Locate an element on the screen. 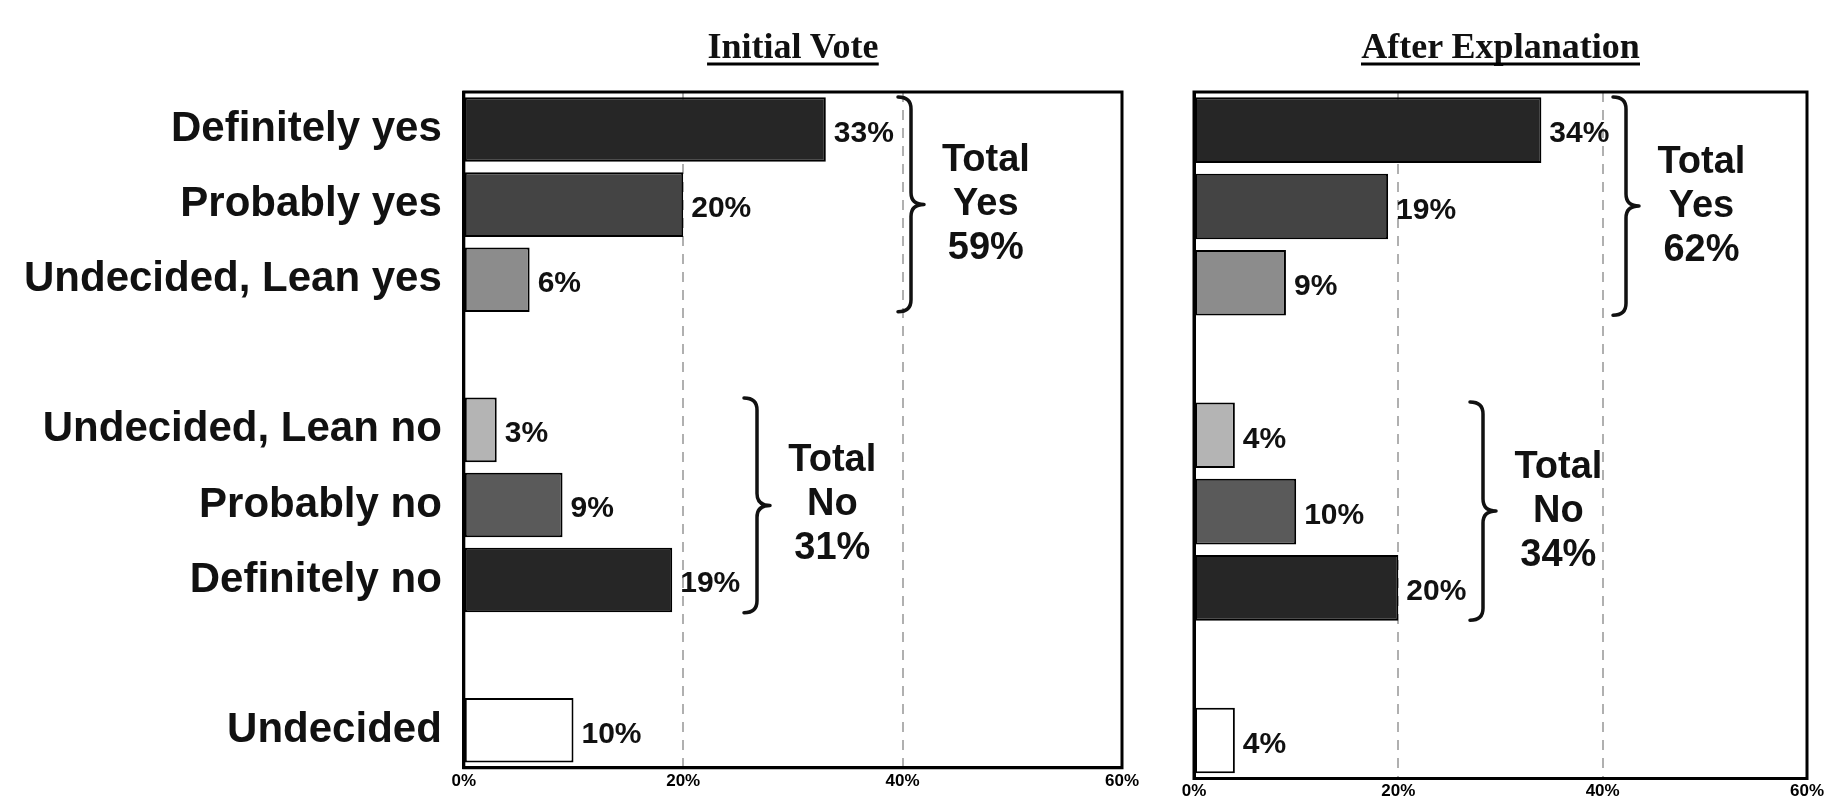 The width and height of the screenshot is (1835, 807). data-label: 3% is located at coordinates (526, 432).